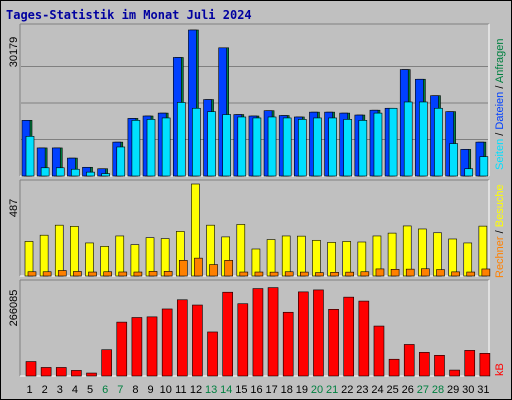 The width and height of the screenshot is (512, 400). What do you see at coordinates (362, 390) in the screenshot?
I see `day-label-23: 23` at bounding box center [362, 390].